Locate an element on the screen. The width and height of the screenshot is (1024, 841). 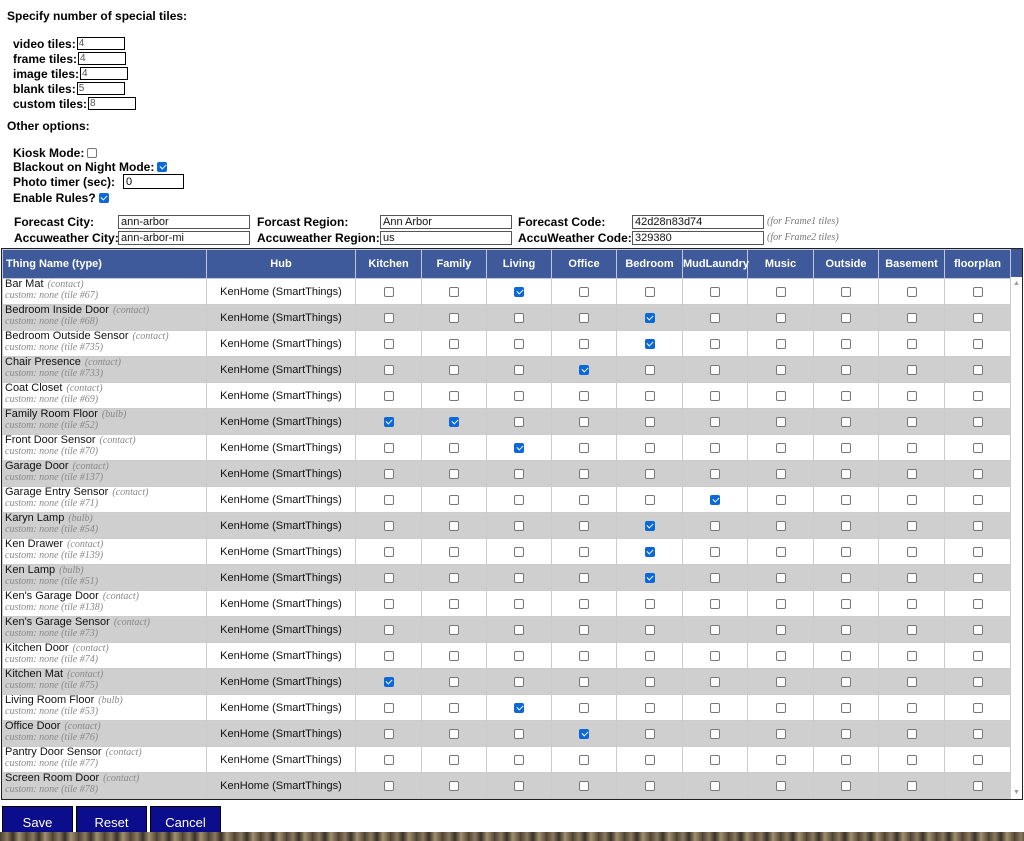
accuweather-region-input: us is located at coordinates (446, 238).